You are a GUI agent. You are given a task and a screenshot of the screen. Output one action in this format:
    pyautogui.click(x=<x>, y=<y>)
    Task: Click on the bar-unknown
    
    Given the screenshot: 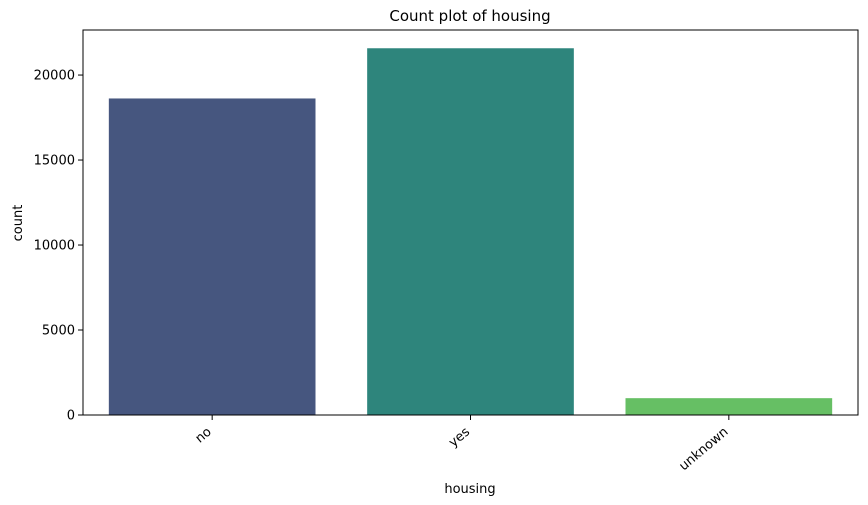 What is the action you would take?
    pyautogui.click(x=729, y=406)
    